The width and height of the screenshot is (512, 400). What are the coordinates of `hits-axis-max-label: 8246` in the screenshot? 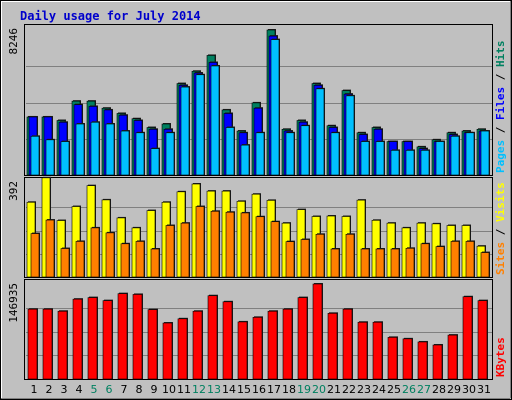 It's located at (13, 41).